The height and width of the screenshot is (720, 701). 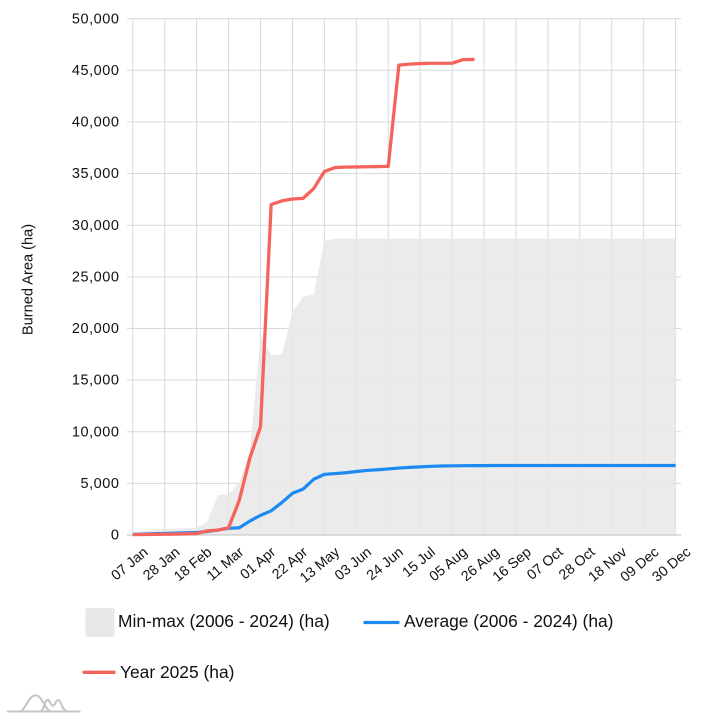 What do you see at coordinates (96, 174) in the screenshot?
I see `svg-text: 35,000` at bounding box center [96, 174].